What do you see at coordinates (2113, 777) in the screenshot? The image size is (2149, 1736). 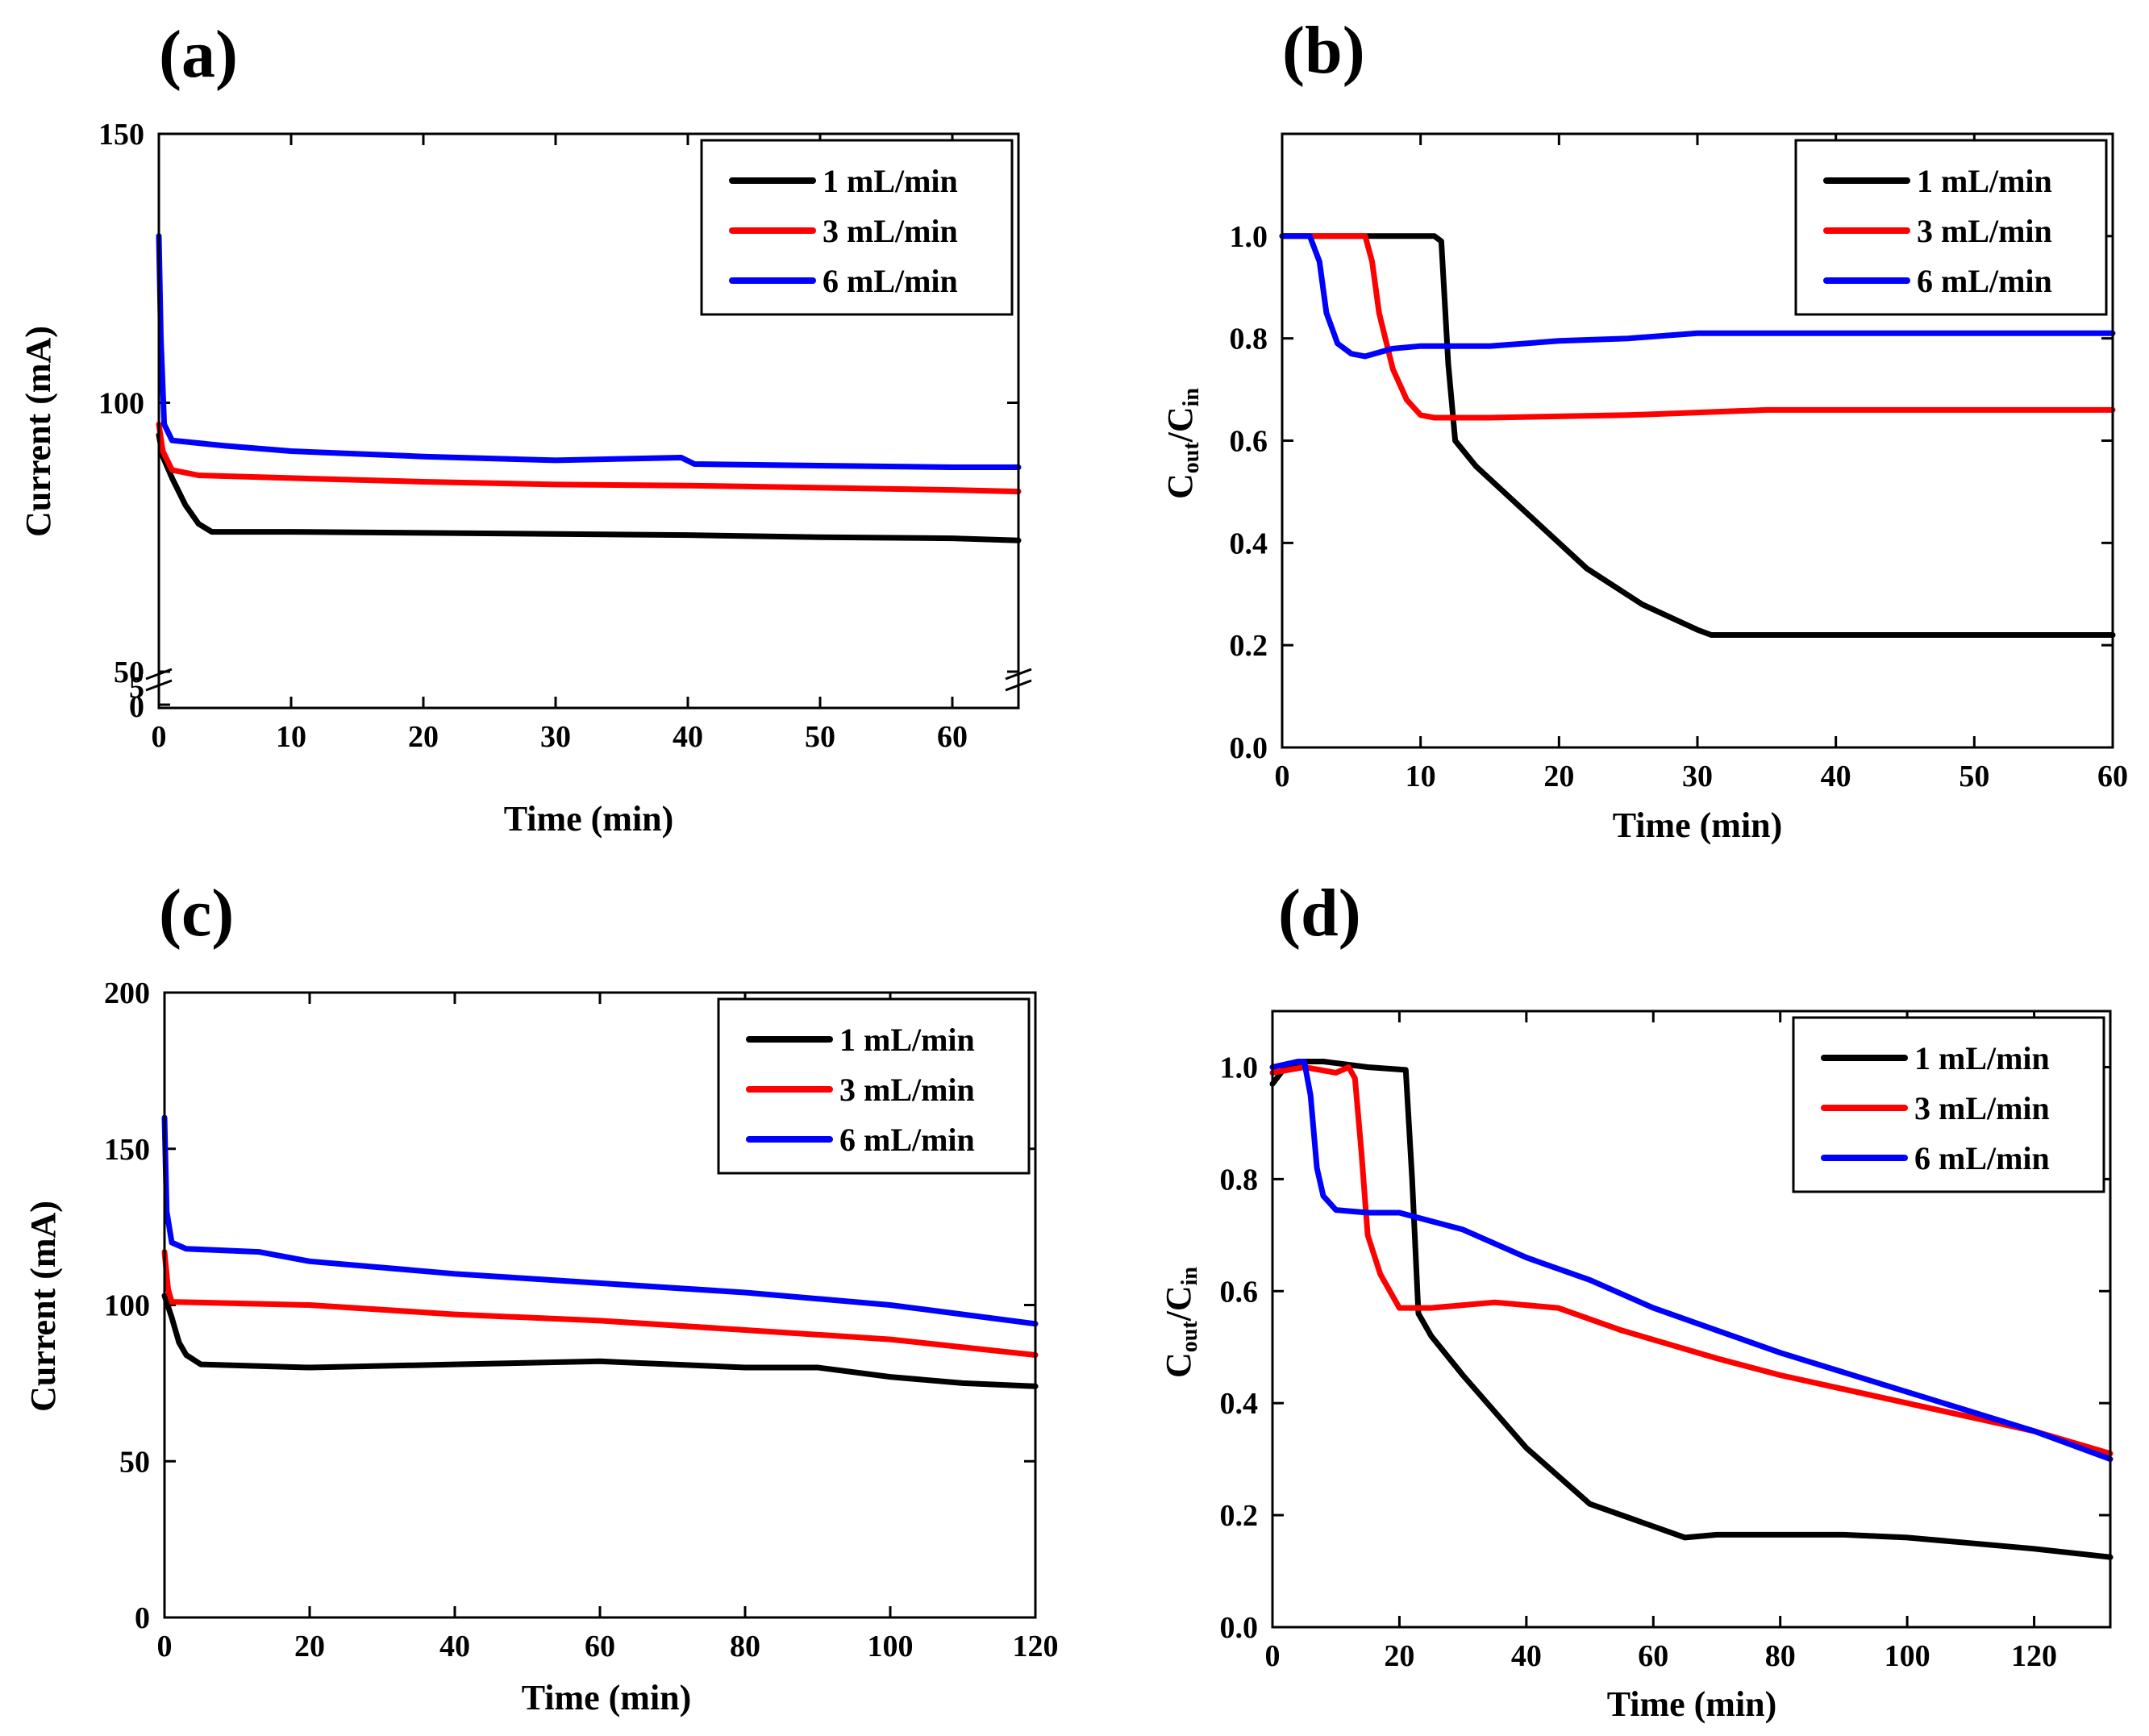 I see `panel-b-x-tick-label-6: 60` at bounding box center [2113, 777].